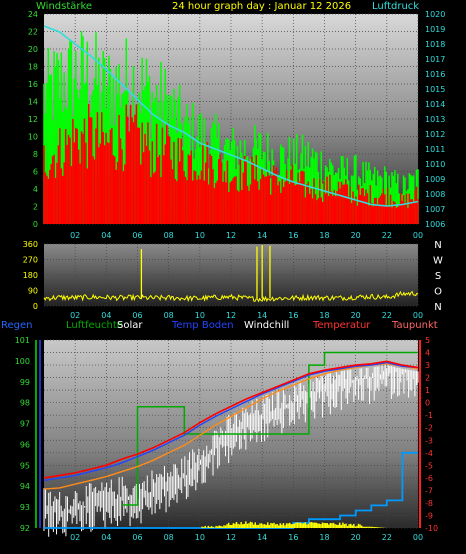  What do you see at coordinates (33, 32) in the screenshot?
I see `wind-y-tick-label: 22` at bounding box center [33, 32].